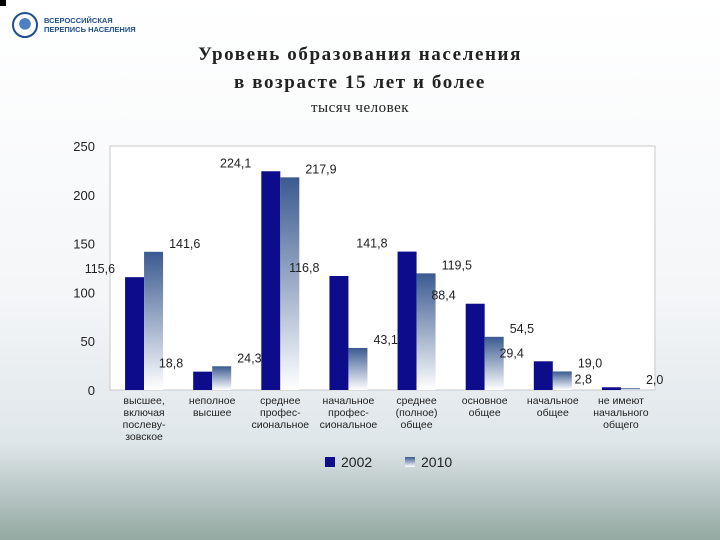 This screenshot has width=720, height=540. I want to click on data-label-2010: 24,3, so click(249, 358).